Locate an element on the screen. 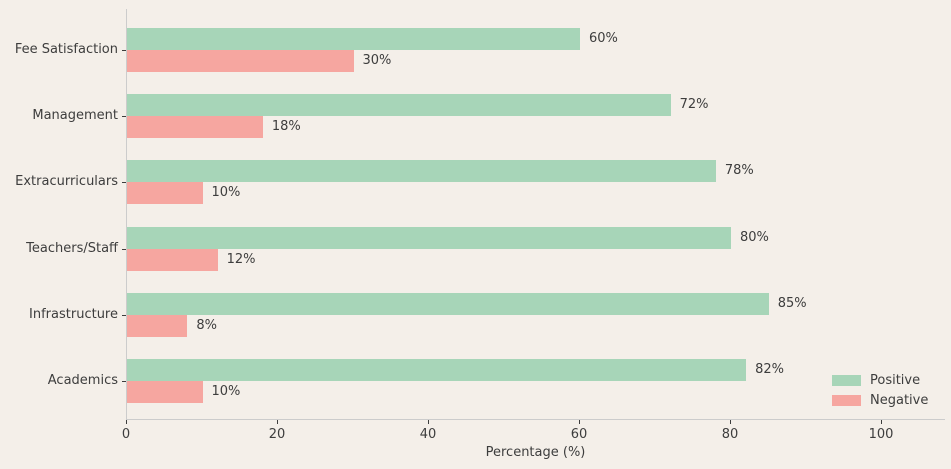  legend-item: Negative is located at coordinates (880, 400).